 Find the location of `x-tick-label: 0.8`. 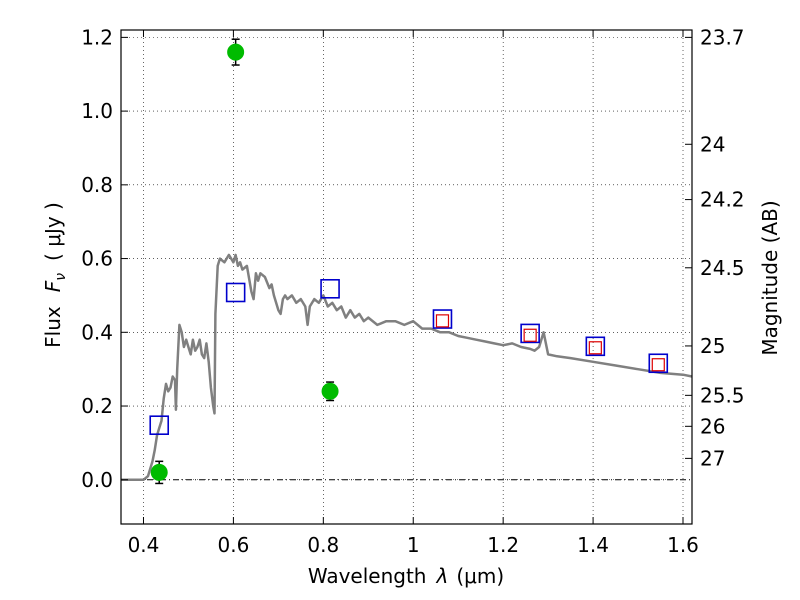

x-tick-label: 0.8 is located at coordinates (323, 545).